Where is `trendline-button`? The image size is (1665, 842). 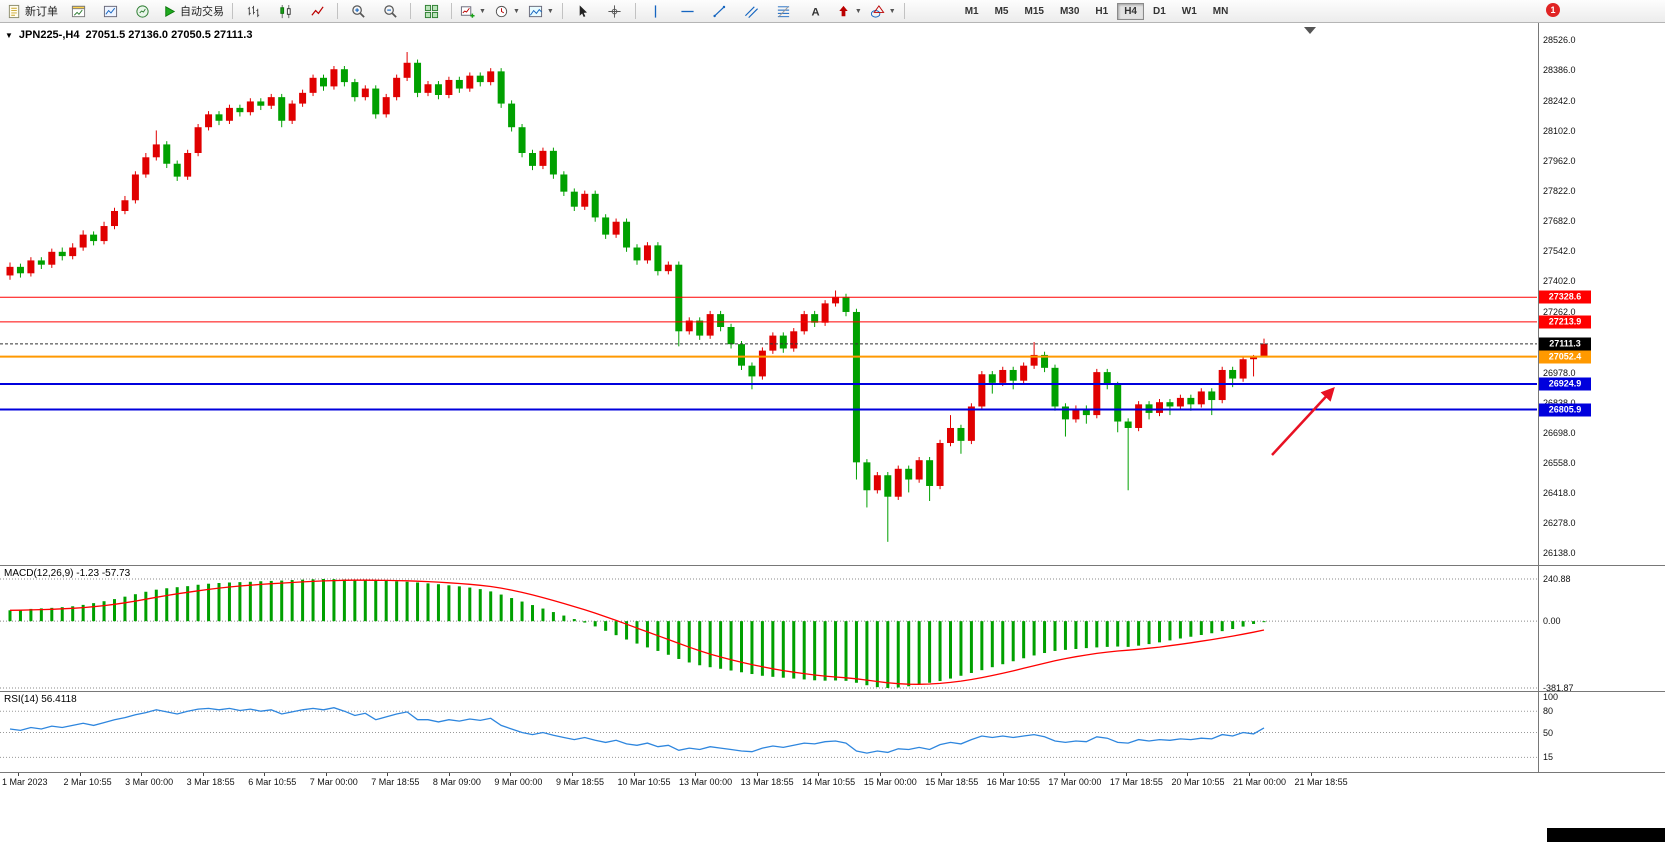 trendline-button is located at coordinates (720, 11).